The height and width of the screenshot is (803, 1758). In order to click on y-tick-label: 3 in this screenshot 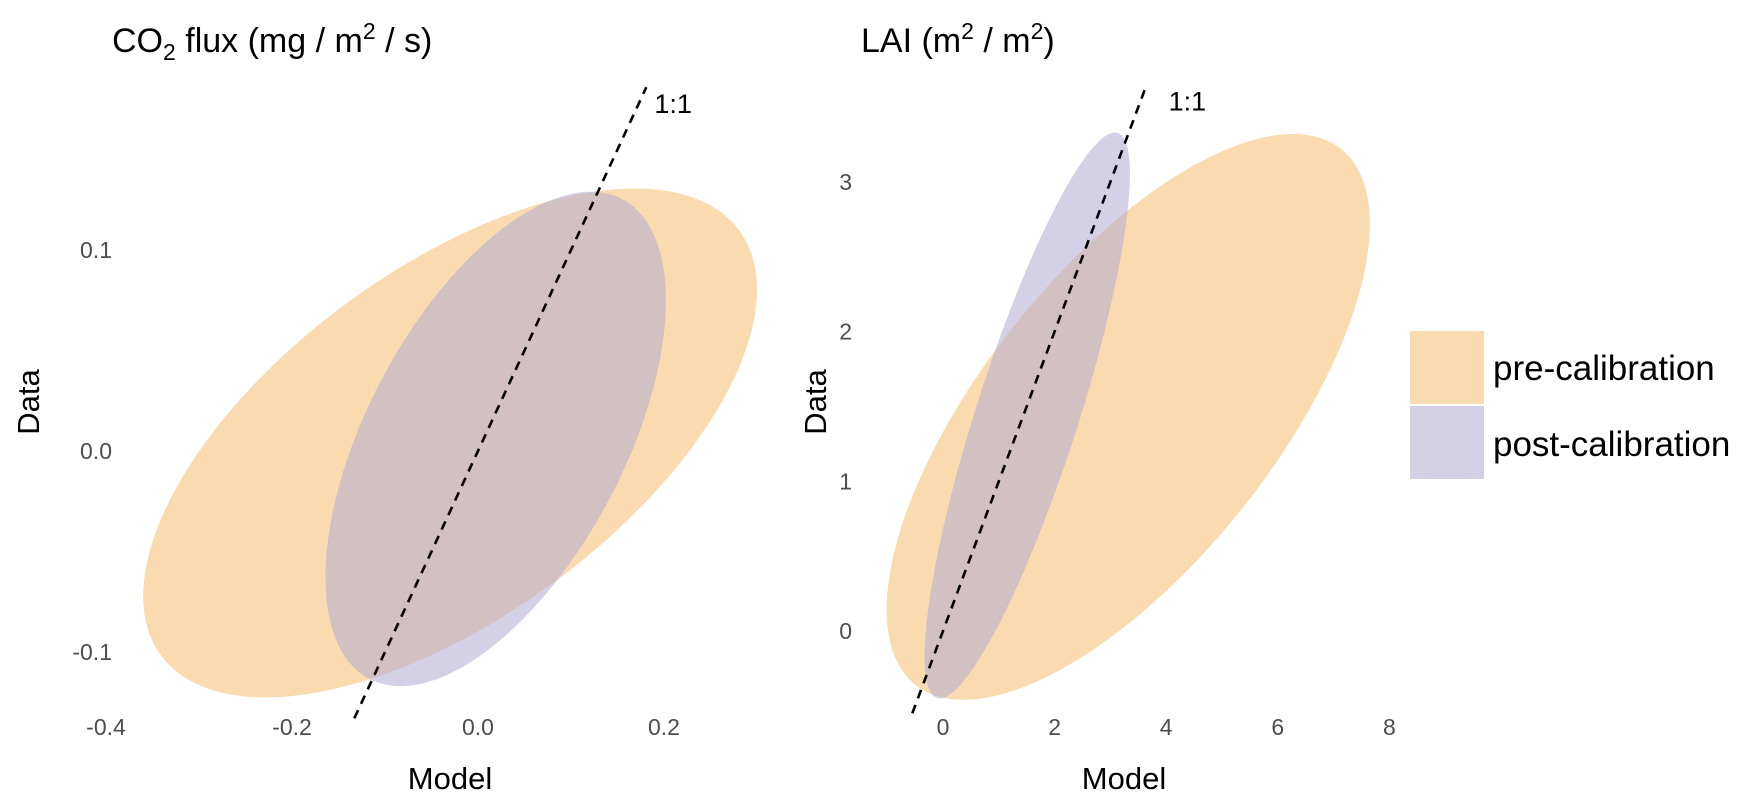, I will do `click(845, 182)`.